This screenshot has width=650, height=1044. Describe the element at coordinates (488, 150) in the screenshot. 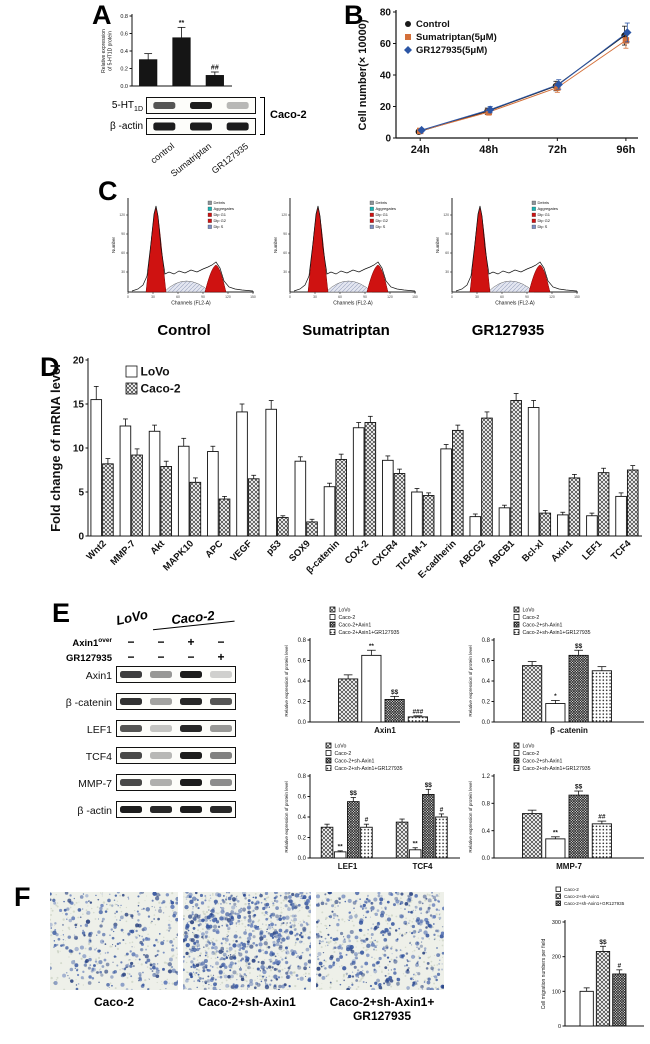

I see `svg-text: 48h` at that location.